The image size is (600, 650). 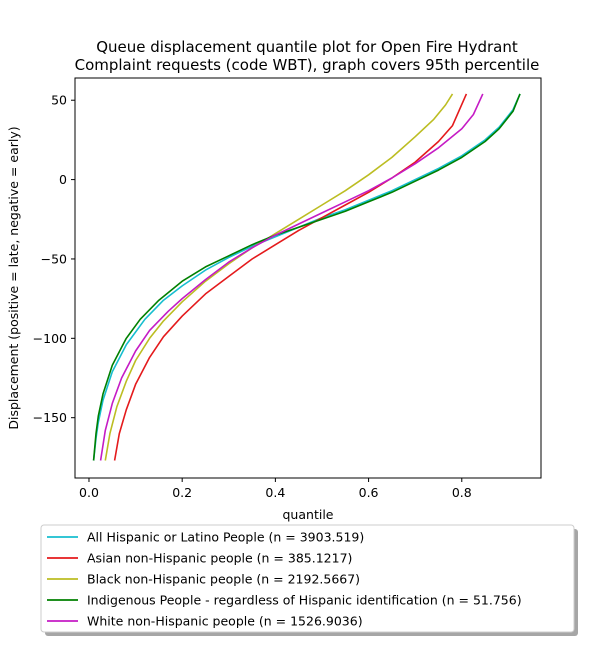 I want to click on y-tick-label: −50, so click(x=54, y=258).